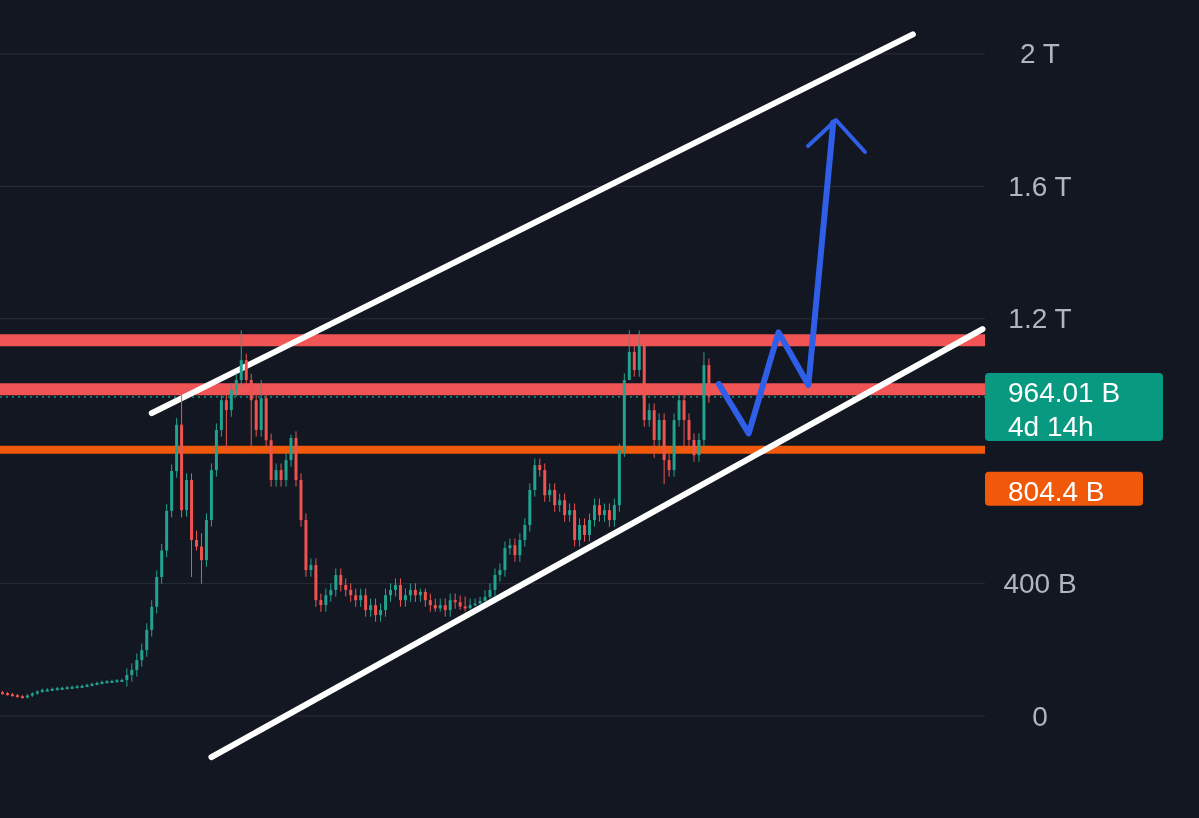 The height and width of the screenshot is (818, 1199). Describe the element at coordinates (1051, 427) in the screenshot. I see `text: 4d 14h` at that location.